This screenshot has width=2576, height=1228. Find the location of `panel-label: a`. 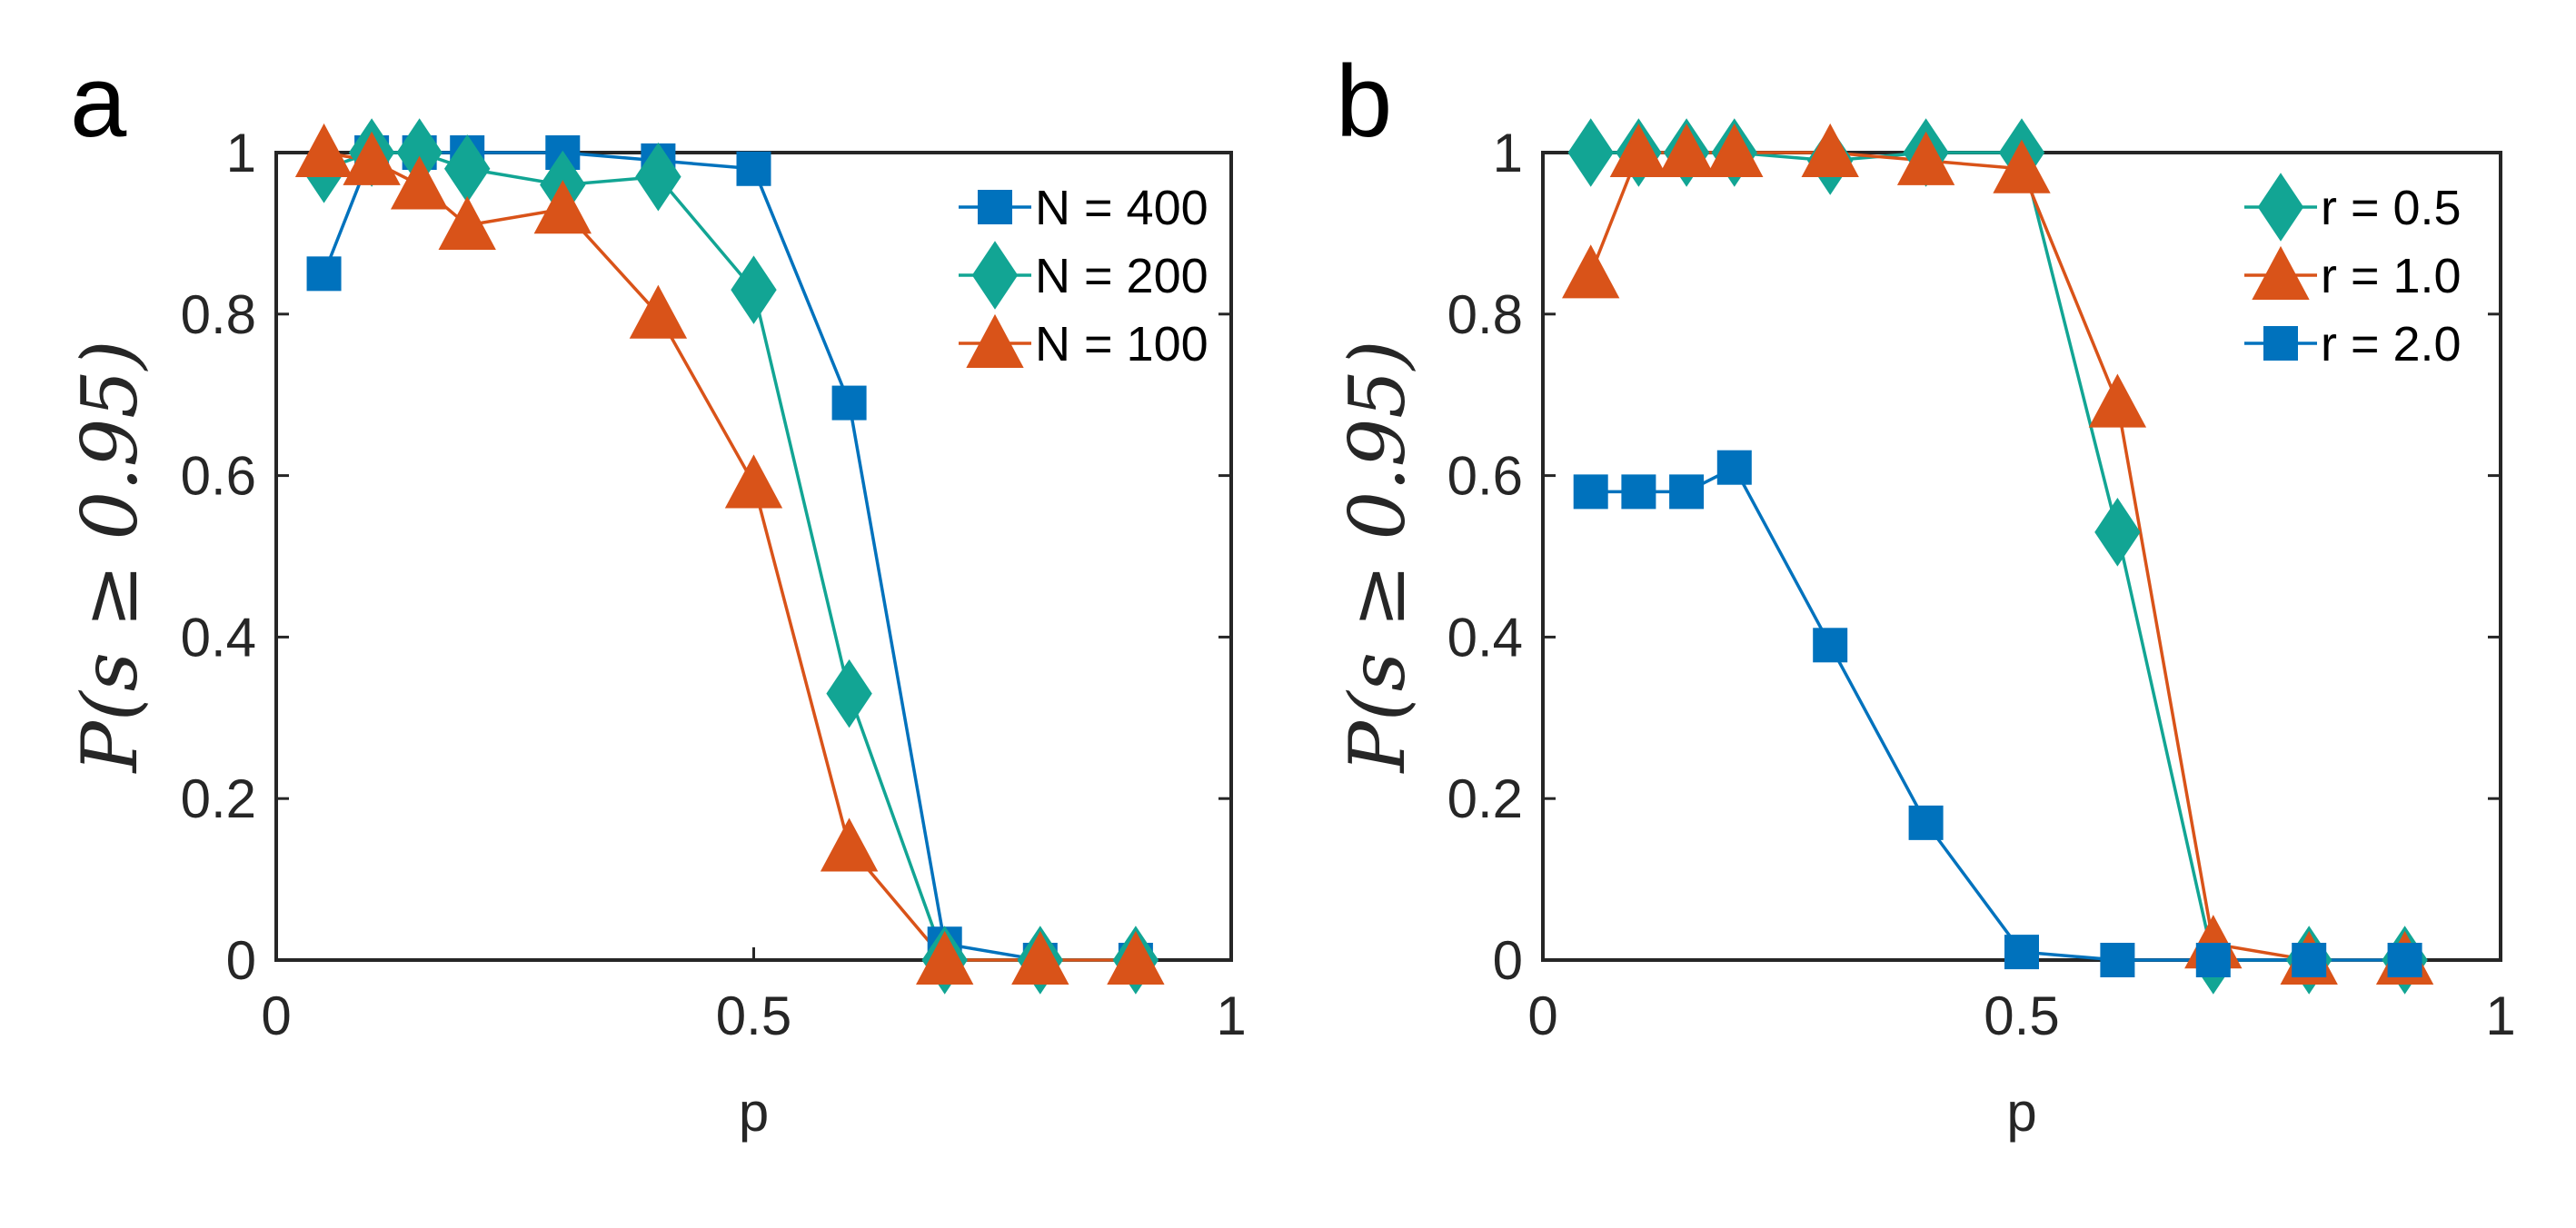

panel-label: a is located at coordinates (98, 101).